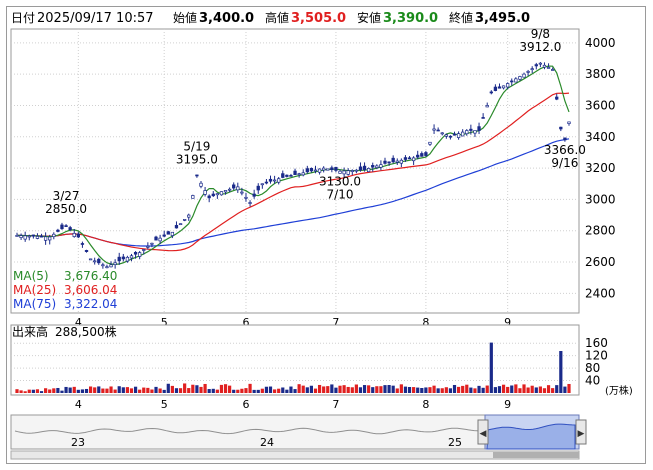 The width and height of the screenshot is (653, 470). What do you see at coordinates (295, 360) in the screenshot?
I see `volume-plot-area` at bounding box center [295, 360].